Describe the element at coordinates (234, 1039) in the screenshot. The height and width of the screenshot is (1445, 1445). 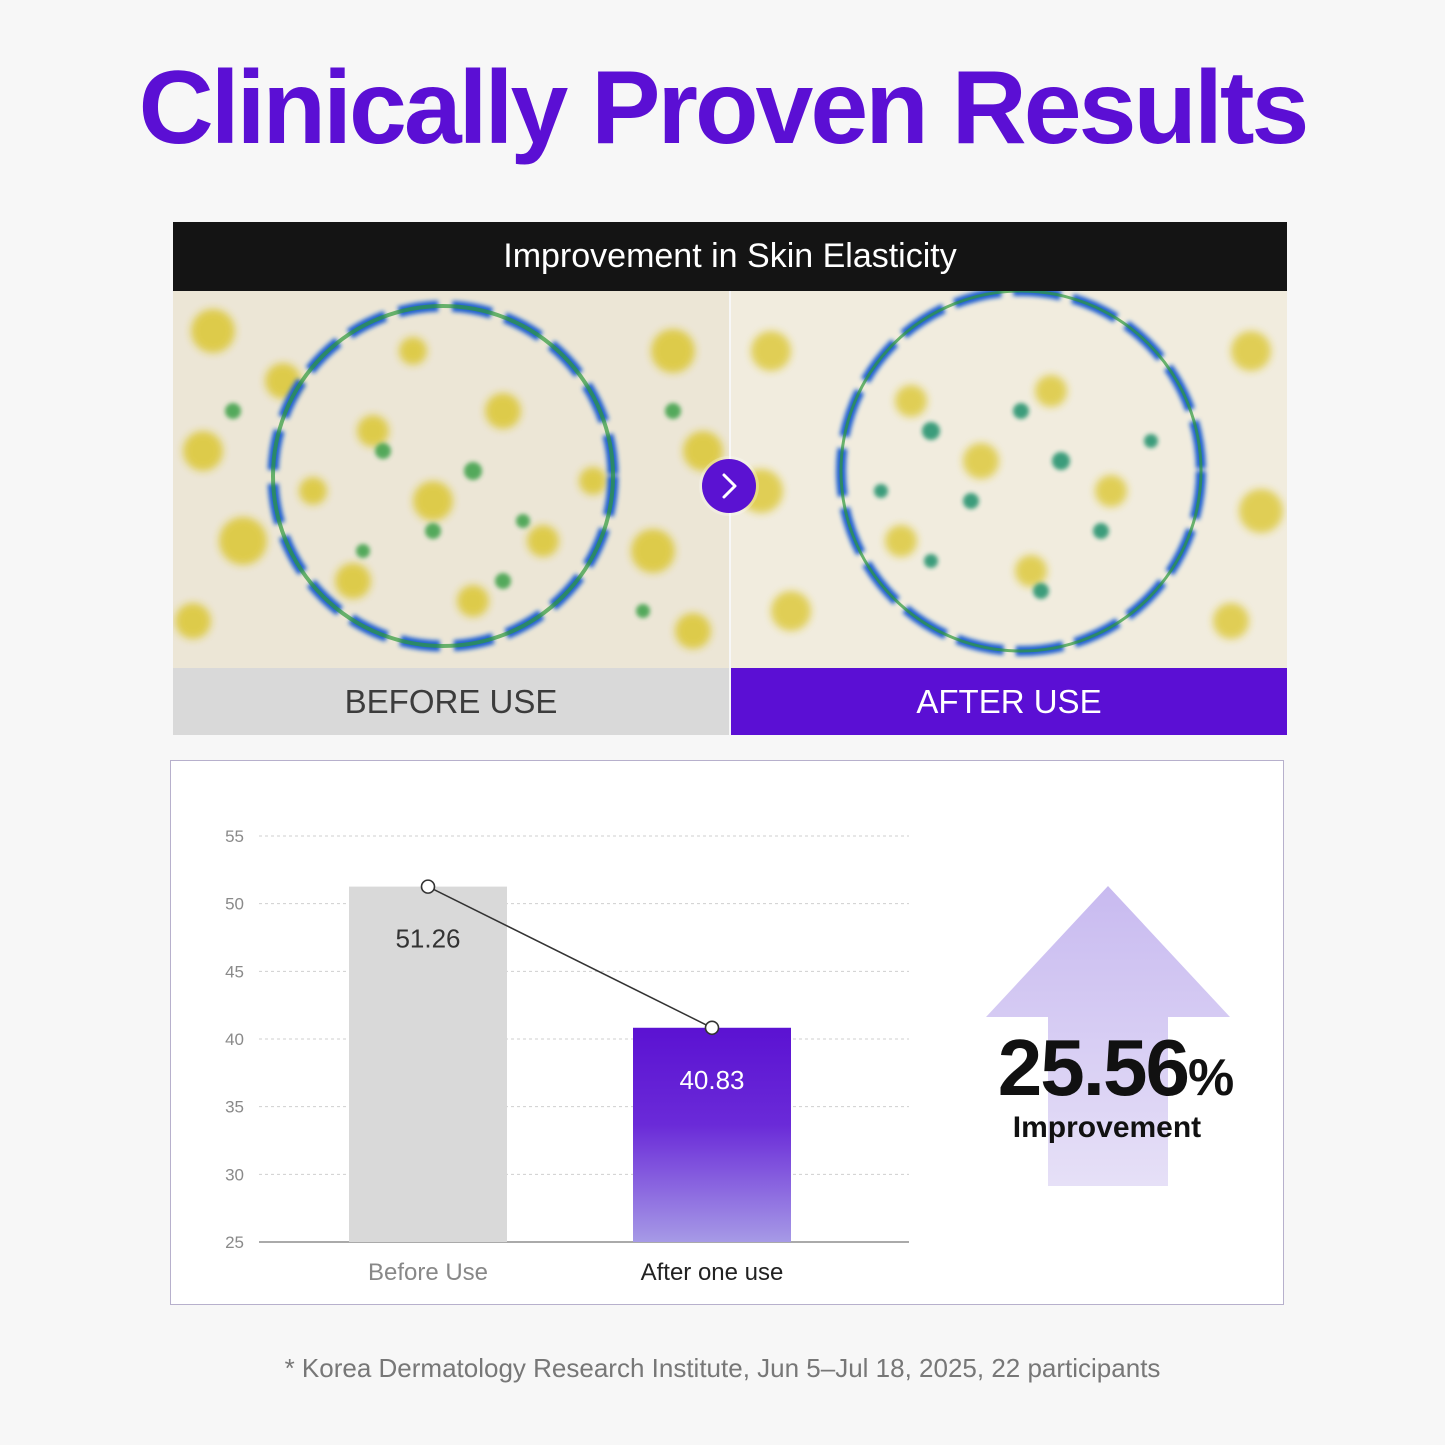
I see `y-tick-label: 40` at that location.